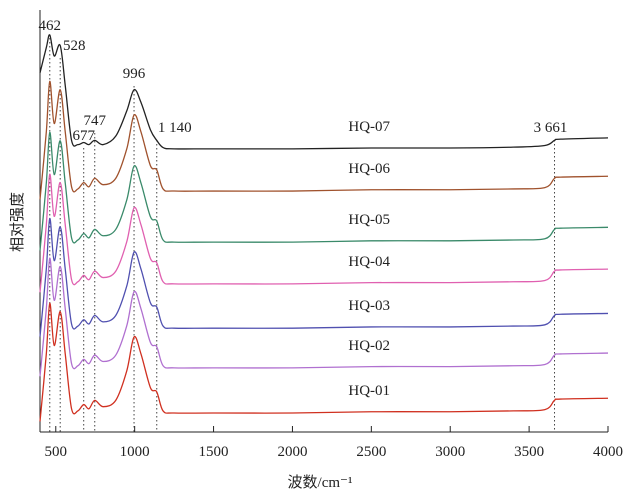  What do you see at coordinates (551, 128) in the screenshot?
I see `peak-label: 3 661` at bounding box center [551, 128].